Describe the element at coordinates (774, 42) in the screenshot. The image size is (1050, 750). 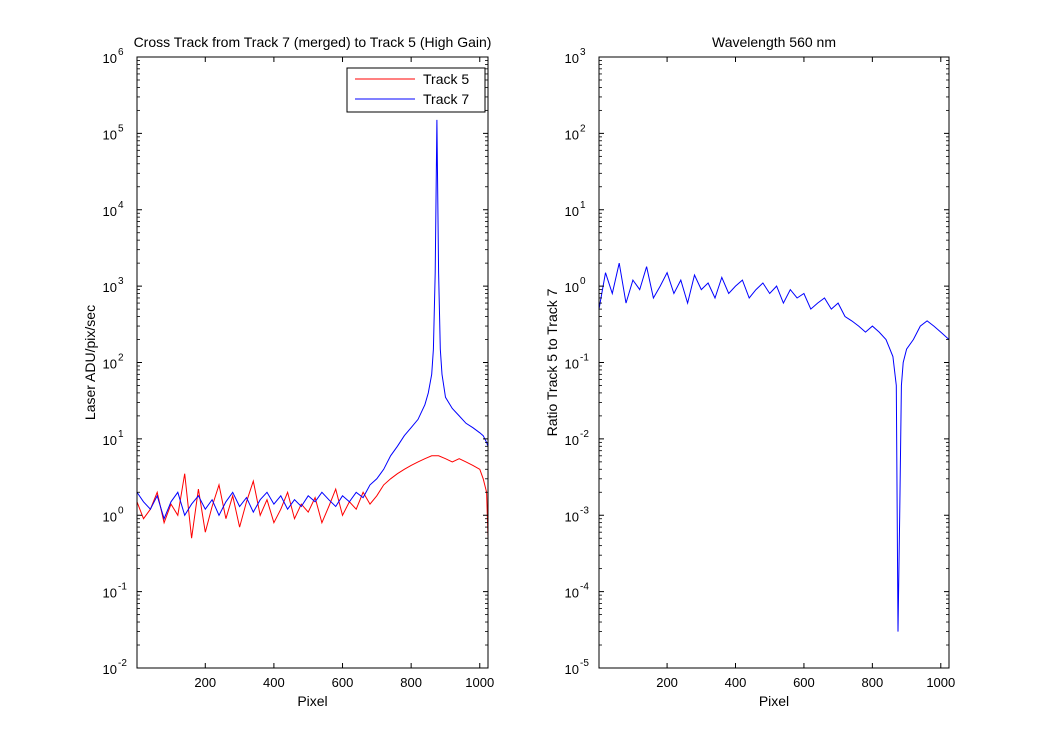
I see `chart-title: Wavelength 560 nm` at that location.